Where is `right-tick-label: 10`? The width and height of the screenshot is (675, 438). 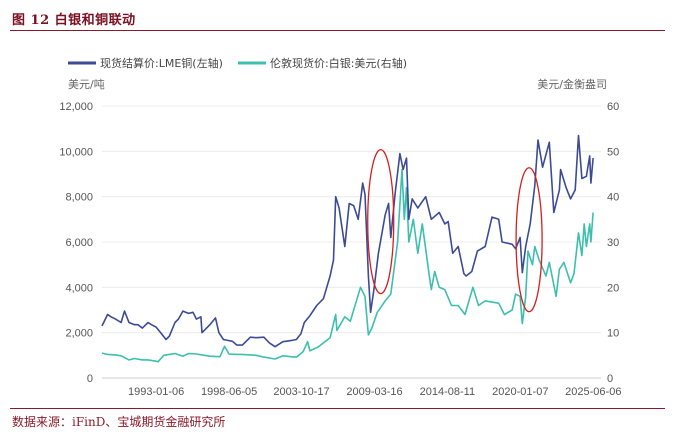 right-tick-label: 10 is located at coordinates (613, 334).